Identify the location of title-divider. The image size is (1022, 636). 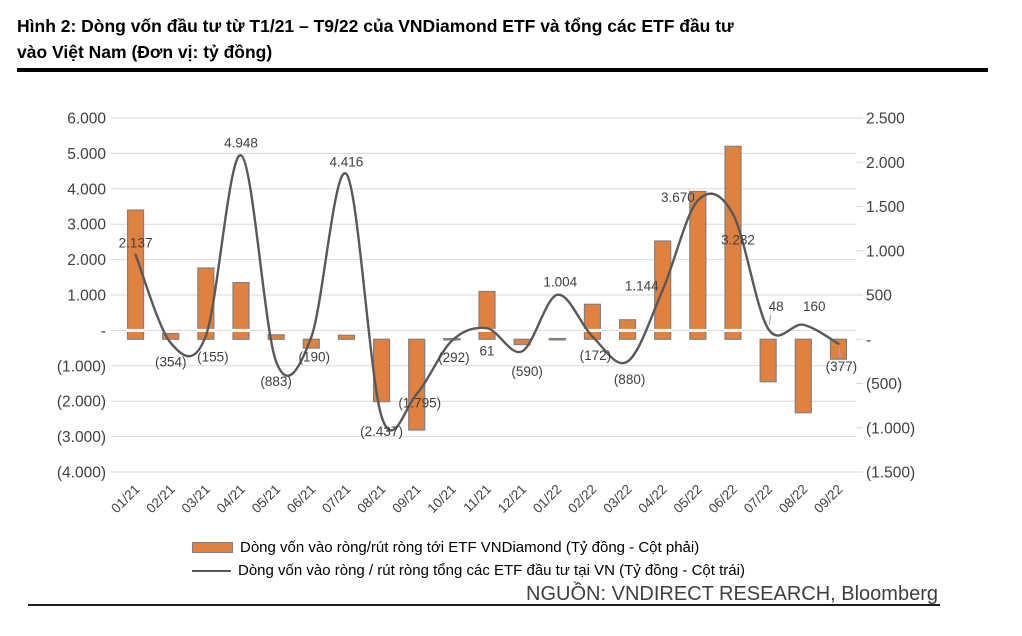
(502, 70).